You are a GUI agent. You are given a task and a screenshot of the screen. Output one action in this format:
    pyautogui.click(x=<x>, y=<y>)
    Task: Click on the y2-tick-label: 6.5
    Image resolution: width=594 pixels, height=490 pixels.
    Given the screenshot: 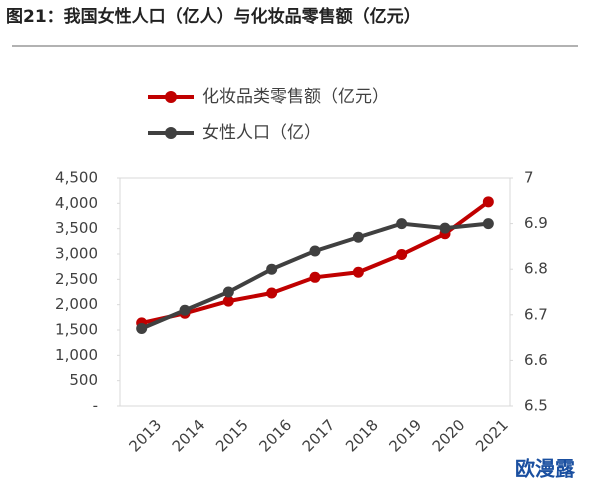 What is the action you would take?
    pyautogui.click(x=536, y=406)
    